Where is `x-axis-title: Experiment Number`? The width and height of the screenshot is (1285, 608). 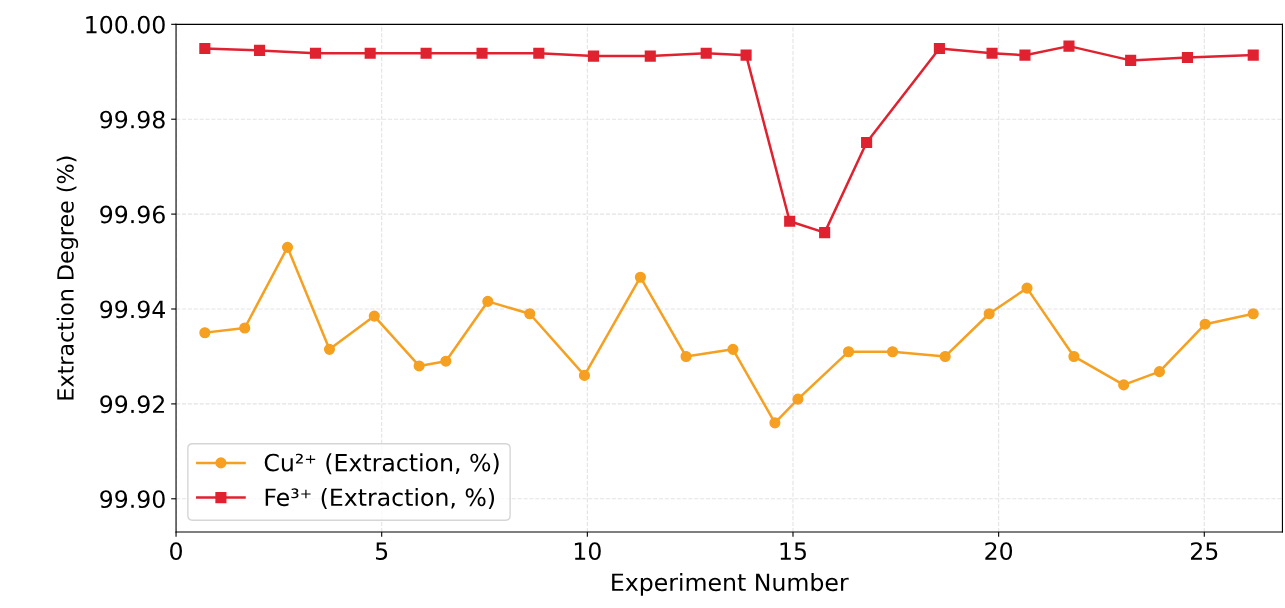
x-axis-title: Experiment Number is located at coordinates (730, 584).